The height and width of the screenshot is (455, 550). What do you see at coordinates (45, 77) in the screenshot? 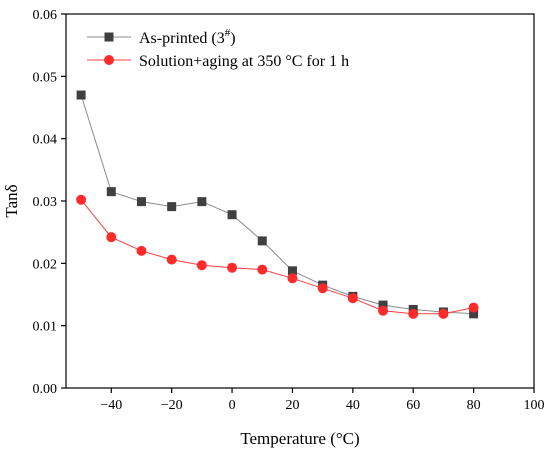
I see `y-tick-label: 0.05` at bounding box center [45, 77].